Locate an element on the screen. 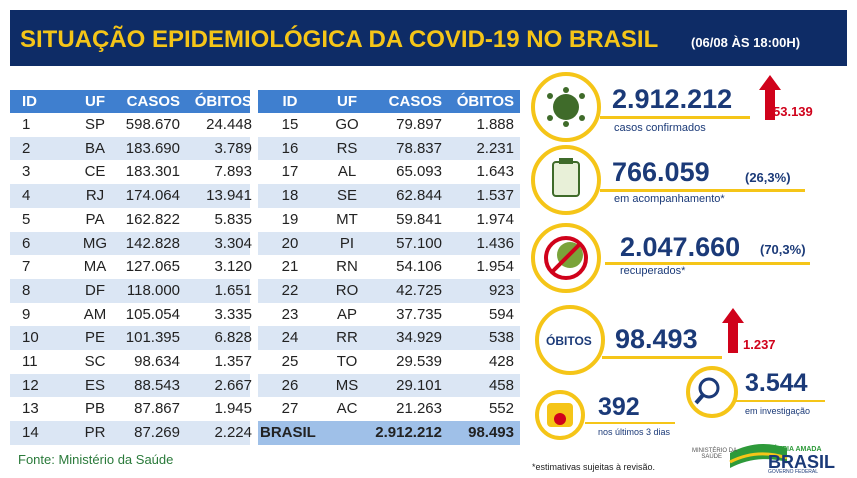  table-cell: 25 is located at coordinates (290, 361).